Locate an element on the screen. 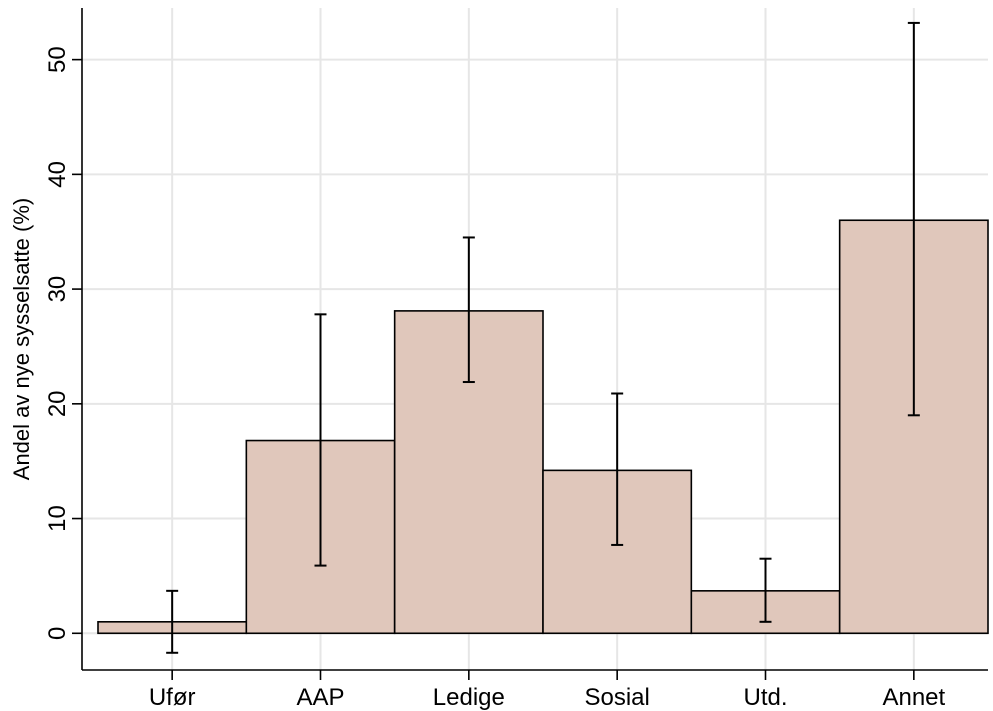  y-tick-label: 30 is located at coordinates (57, 289).